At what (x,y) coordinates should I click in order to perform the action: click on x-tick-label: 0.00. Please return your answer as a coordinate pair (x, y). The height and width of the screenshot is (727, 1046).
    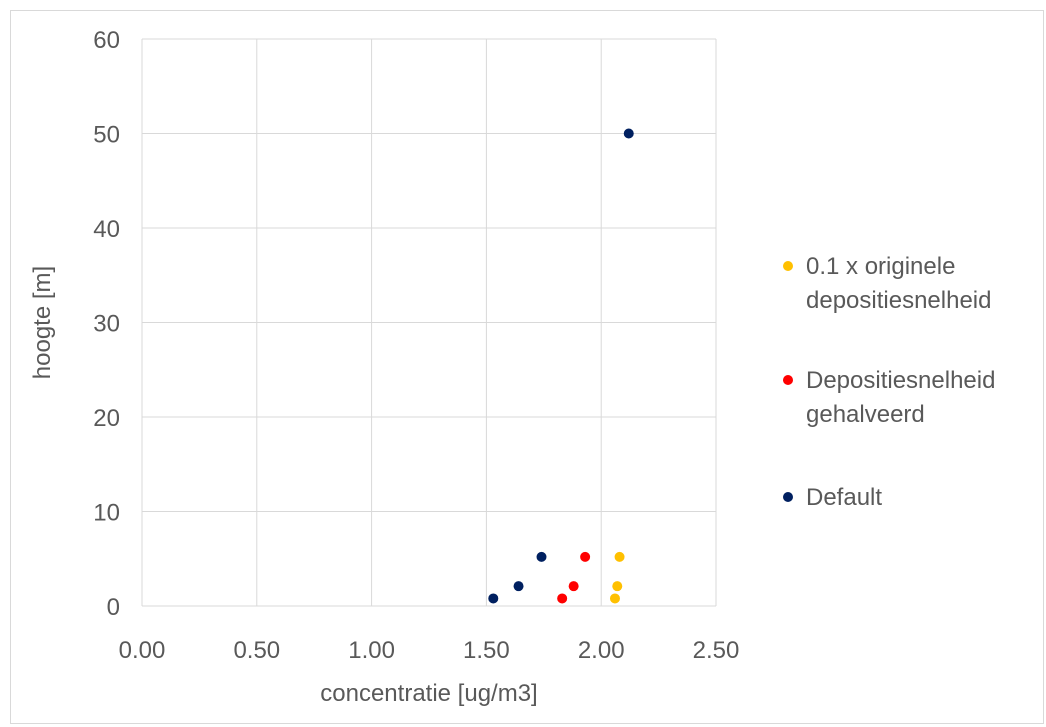
    Looking at the image, I should click on (142, 650).